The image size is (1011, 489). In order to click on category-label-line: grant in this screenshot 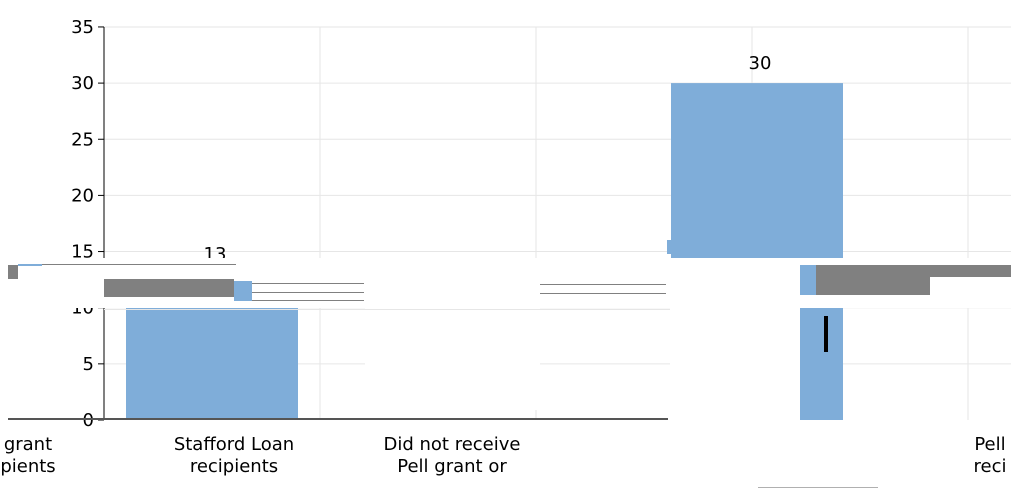, I will do `click(28, 444)`.